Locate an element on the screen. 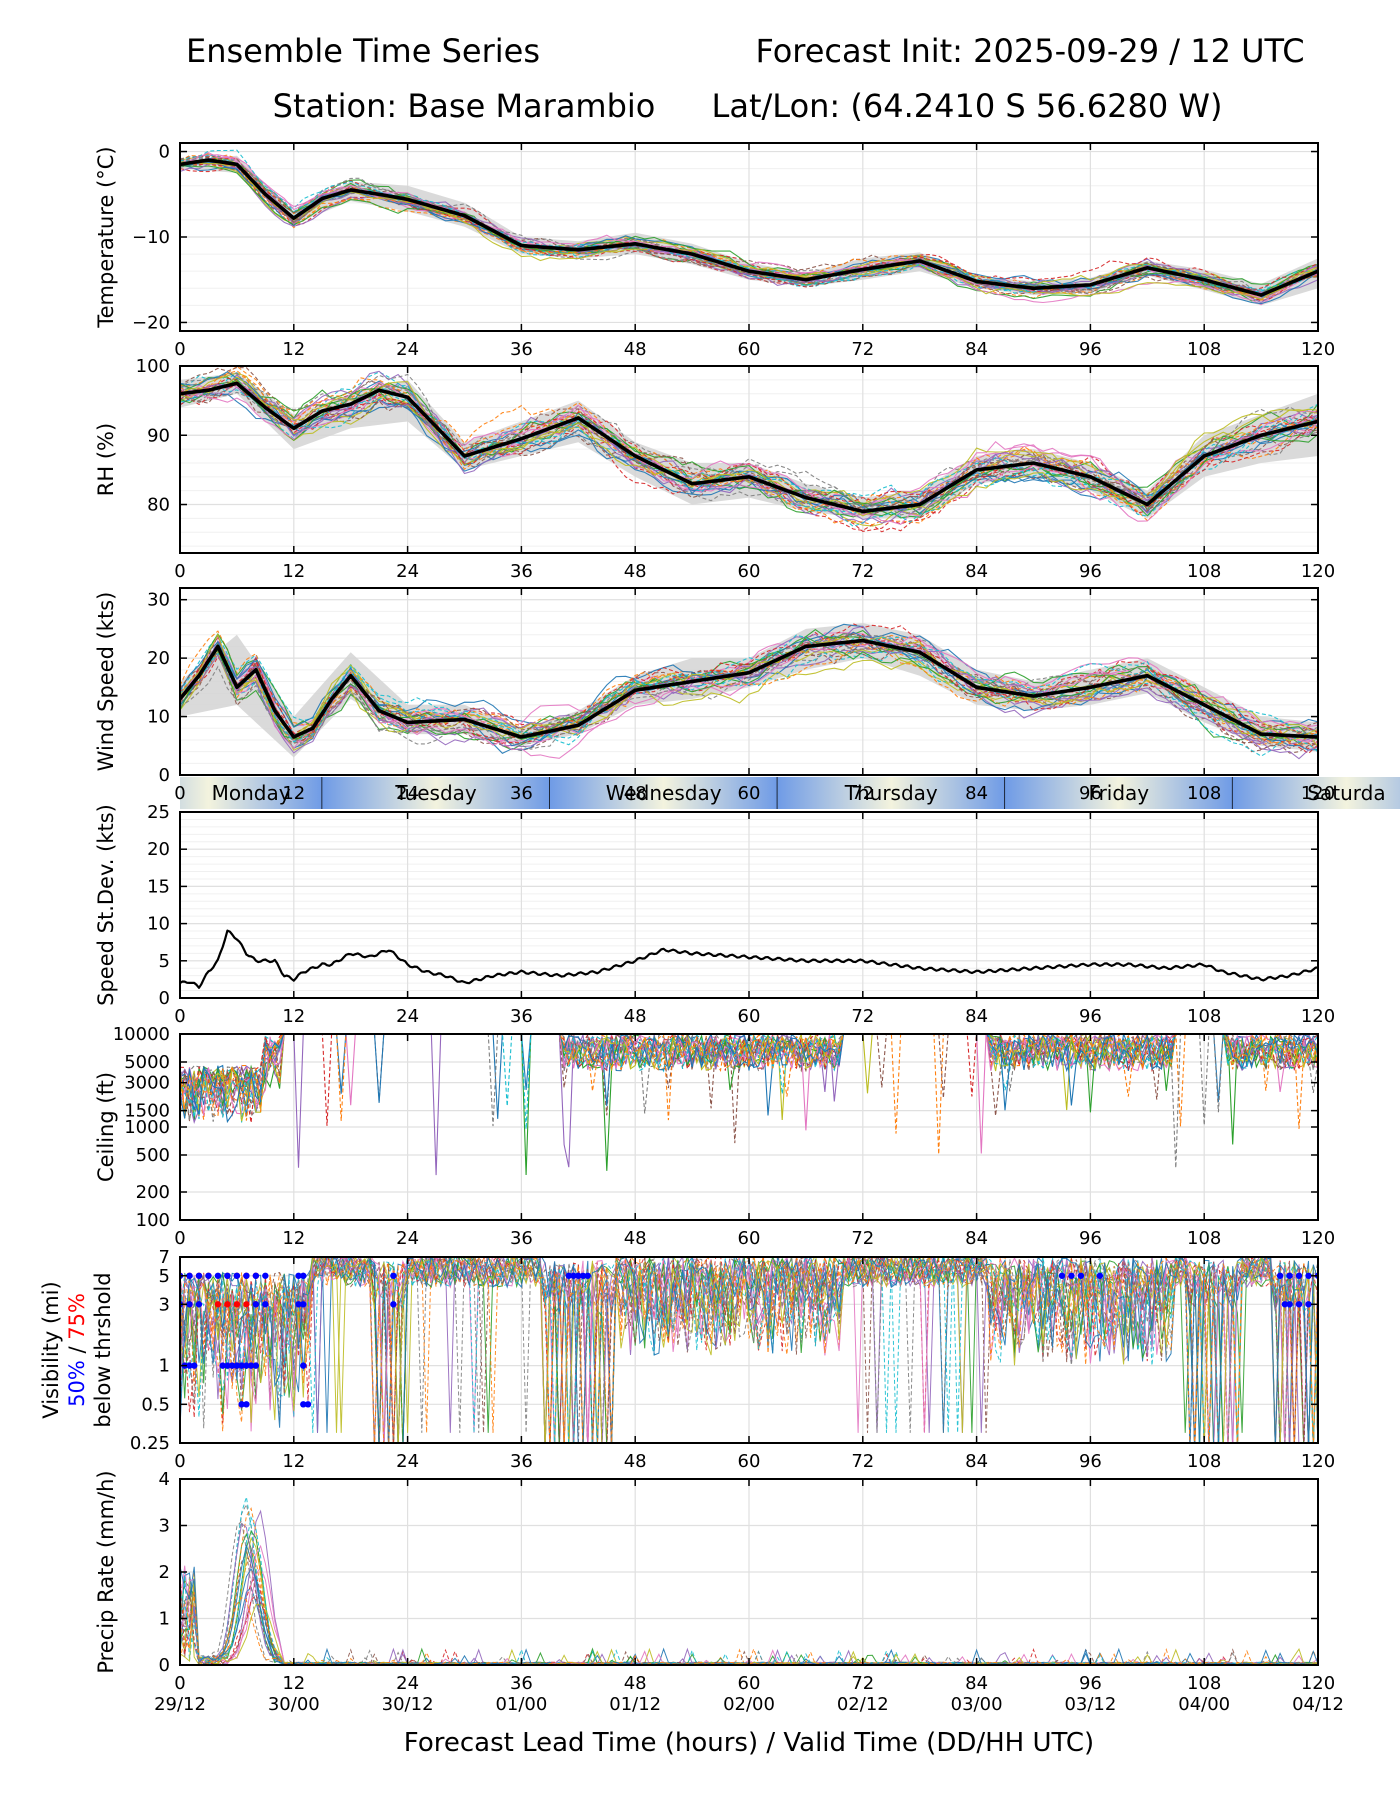 The width and height of the screenshot is (1400, 1800). valid-time-label: 02/12 is located at coordinates (863, 1704).